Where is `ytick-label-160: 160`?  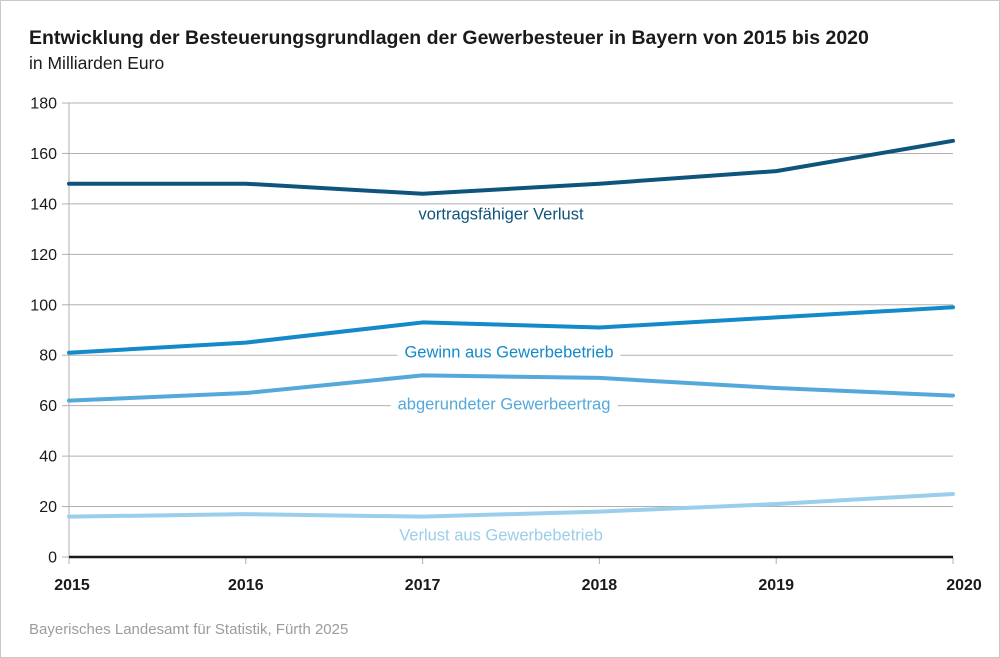 ytick-label-160: 160 is located at coordinates (43, 154).